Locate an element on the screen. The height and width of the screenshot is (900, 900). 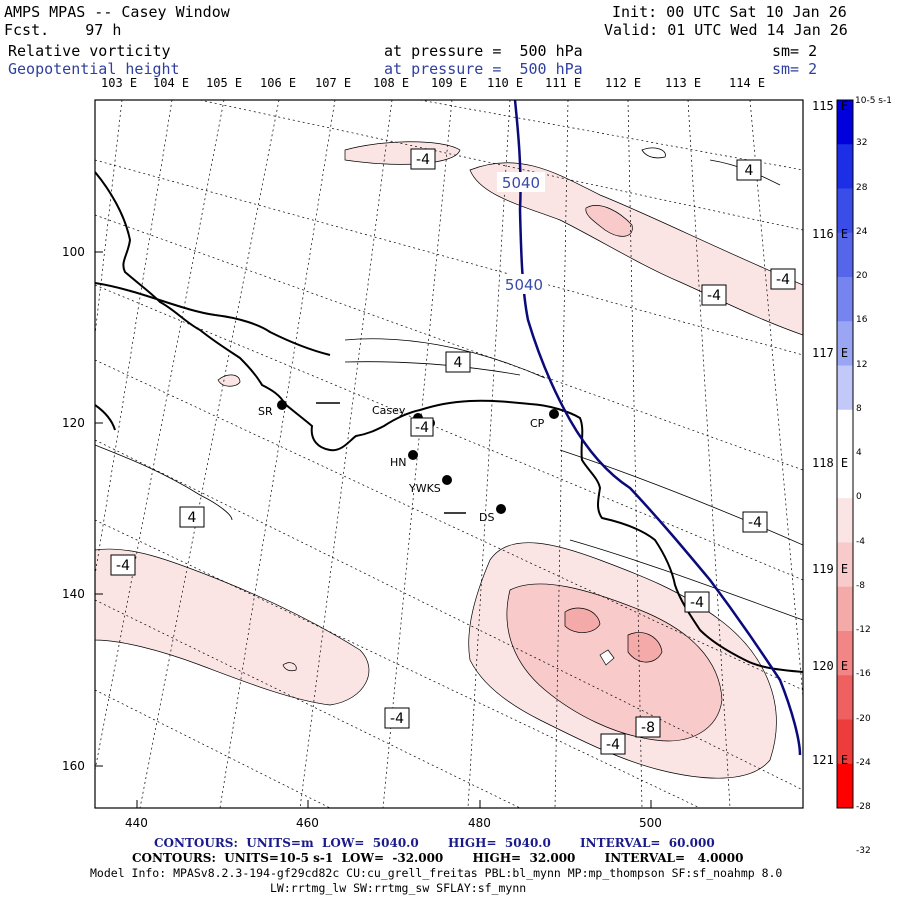
field2-pressure: at pressure = 500 hPa is located at coordinates (483, 69).